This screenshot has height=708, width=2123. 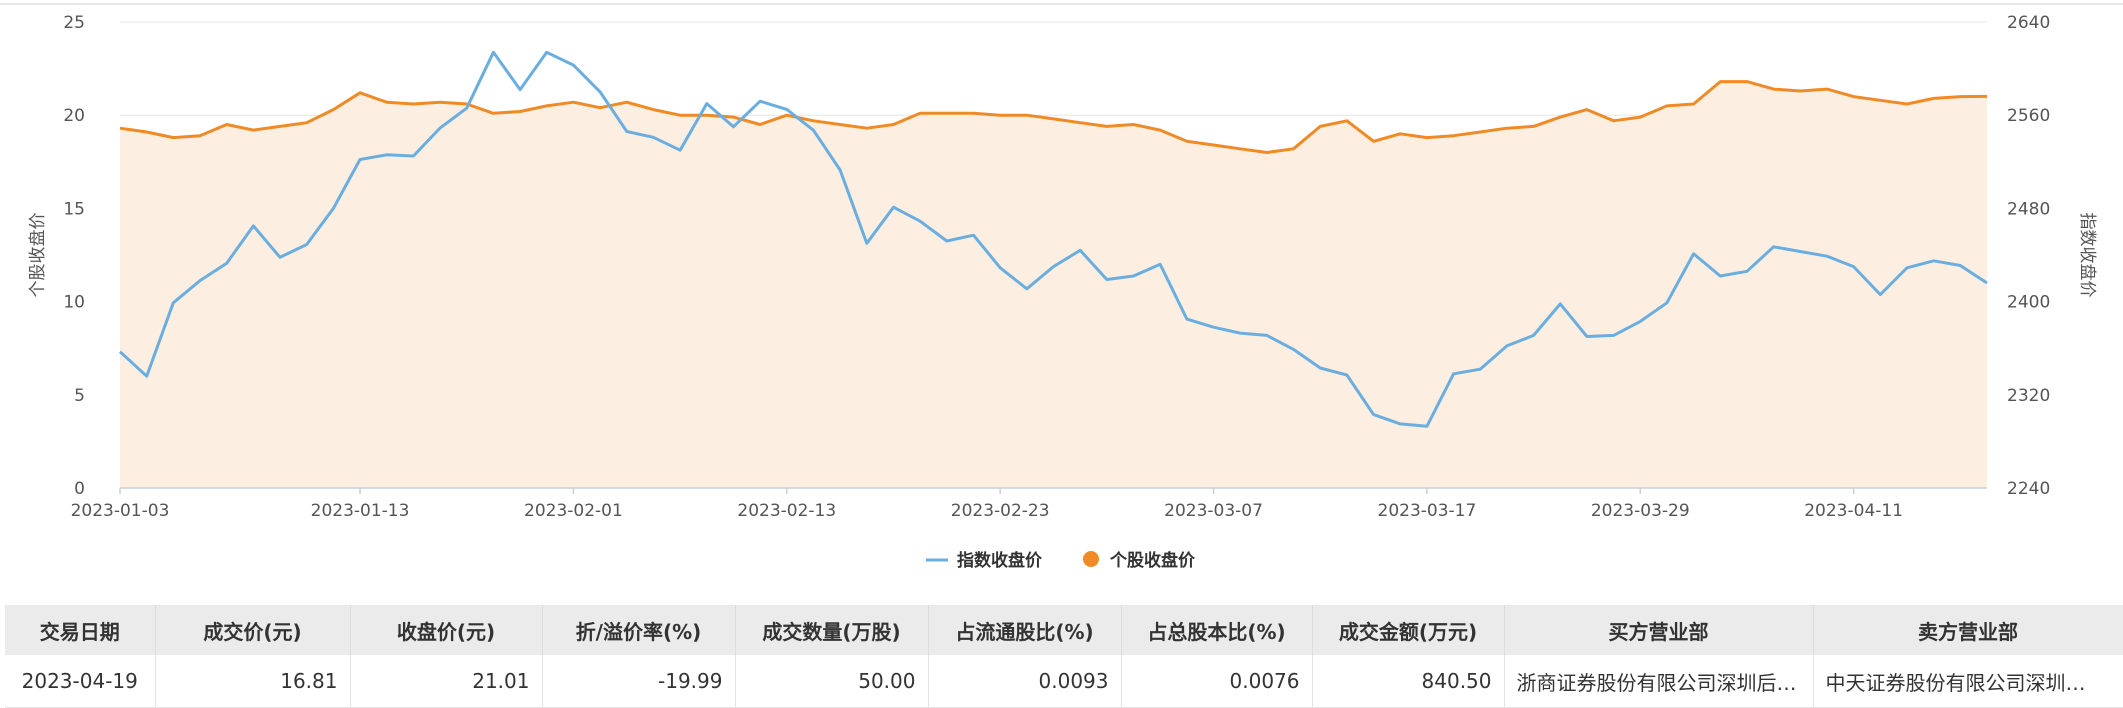 What do you see at coordinates (1213, 511) in the screenshot?
I see `x-tick-label: 2023-03-07` at bounding box center [1213, 511].